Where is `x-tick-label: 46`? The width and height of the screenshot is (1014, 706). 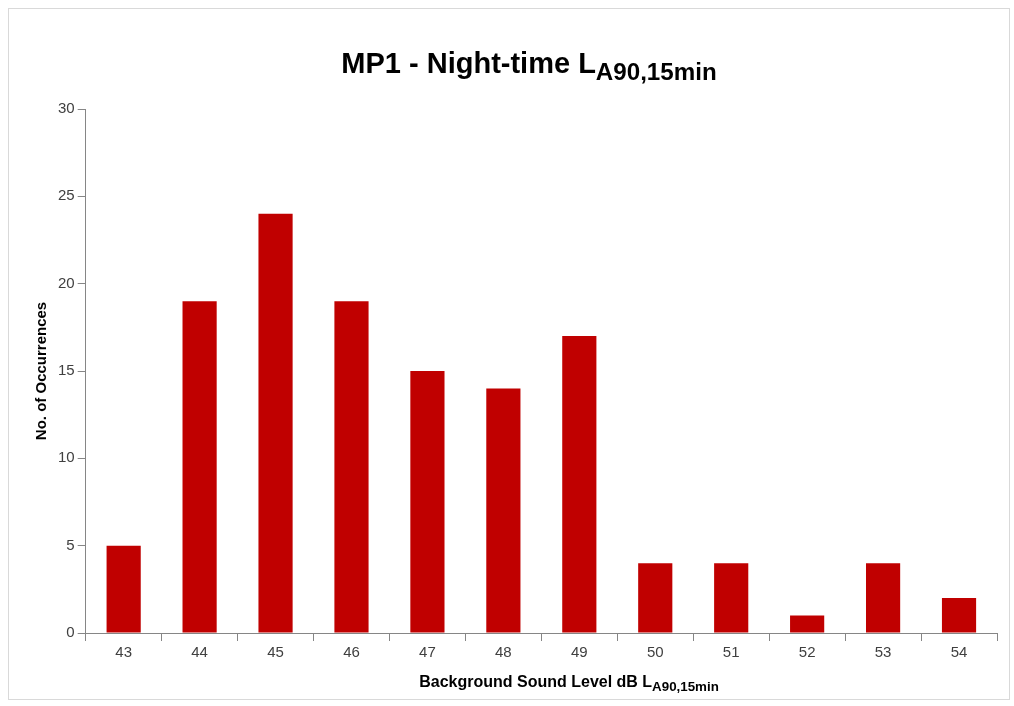
x-tick-label: 46 is located at coordinates (351, 652).